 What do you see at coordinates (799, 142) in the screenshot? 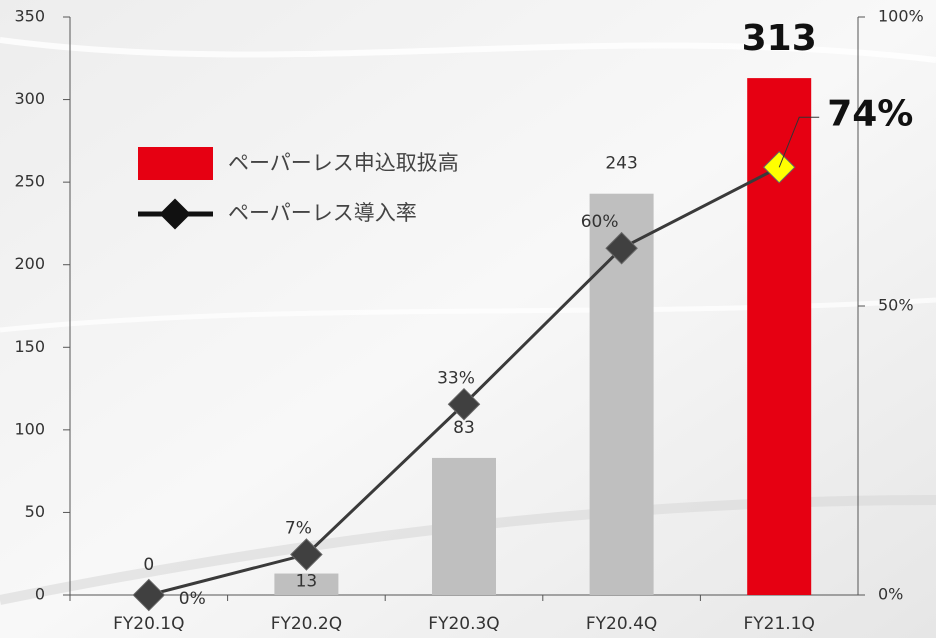
I see `leader-line` at bounding box center [799, 142].